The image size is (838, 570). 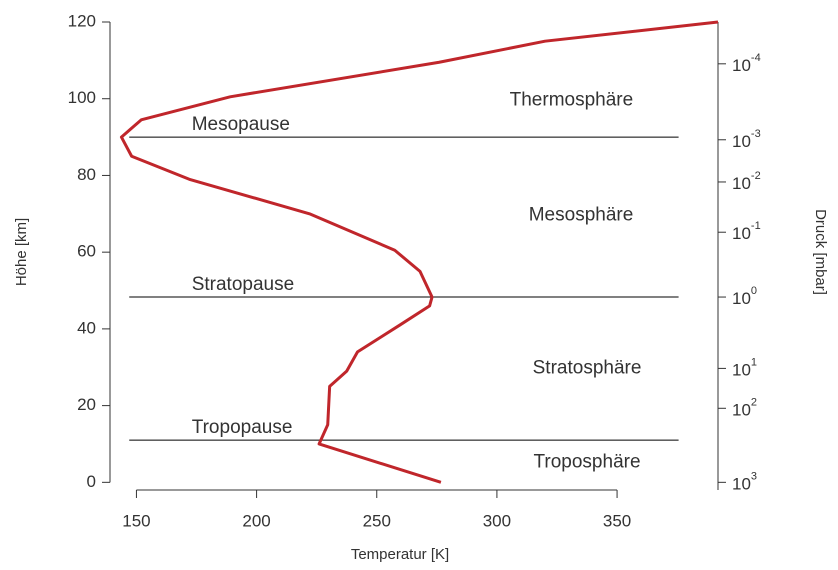 I want to click on x-tick-label: 200, so click(x=256, y=520).